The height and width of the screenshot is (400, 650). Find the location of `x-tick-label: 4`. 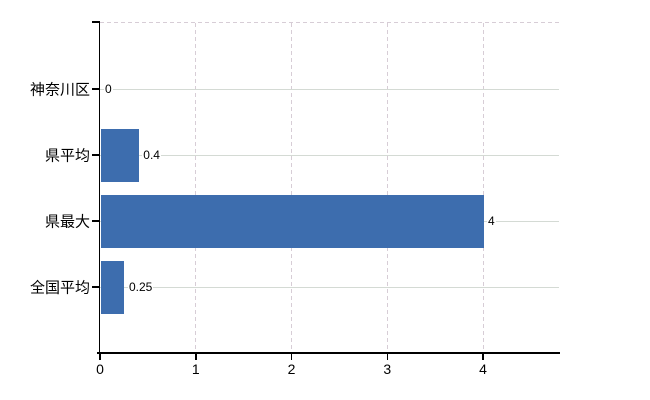

x-tick-label: 4 is located at coordinates (483, 369).